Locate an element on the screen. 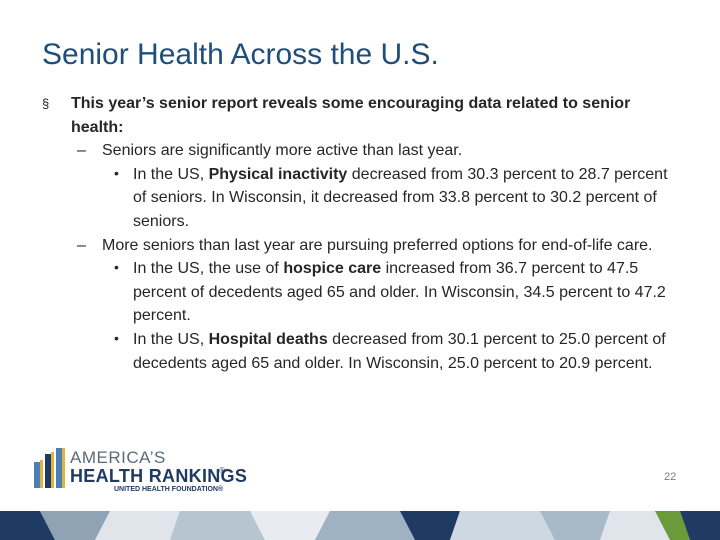  footer-pattern-icon is located at coordinates (360, 525).